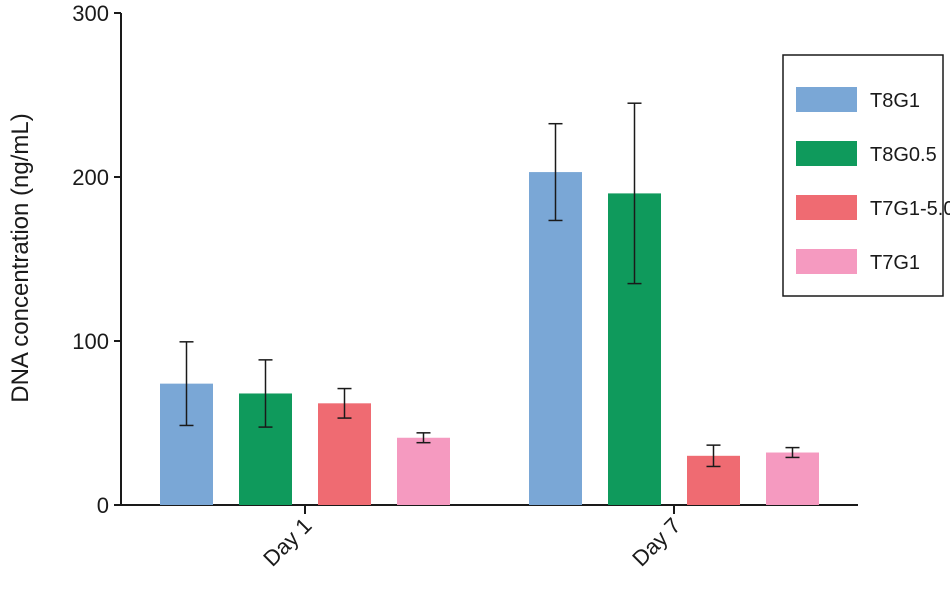 This screenshot has height=595, width=950. What do you see at coordinates (90, 13) in the screenshot?
I see `y-tick-label: 300` at bounding box center [90, 13].